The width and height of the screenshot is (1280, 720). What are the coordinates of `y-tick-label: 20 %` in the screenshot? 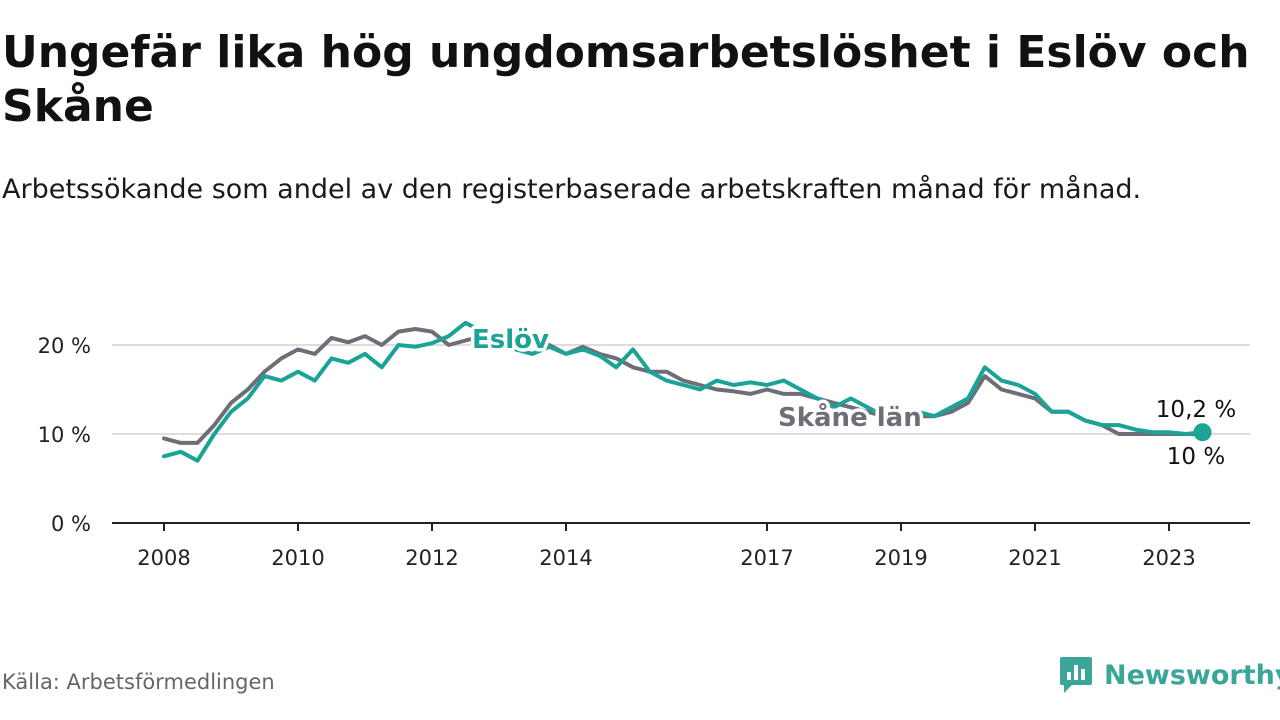 It's located at (64, 346).